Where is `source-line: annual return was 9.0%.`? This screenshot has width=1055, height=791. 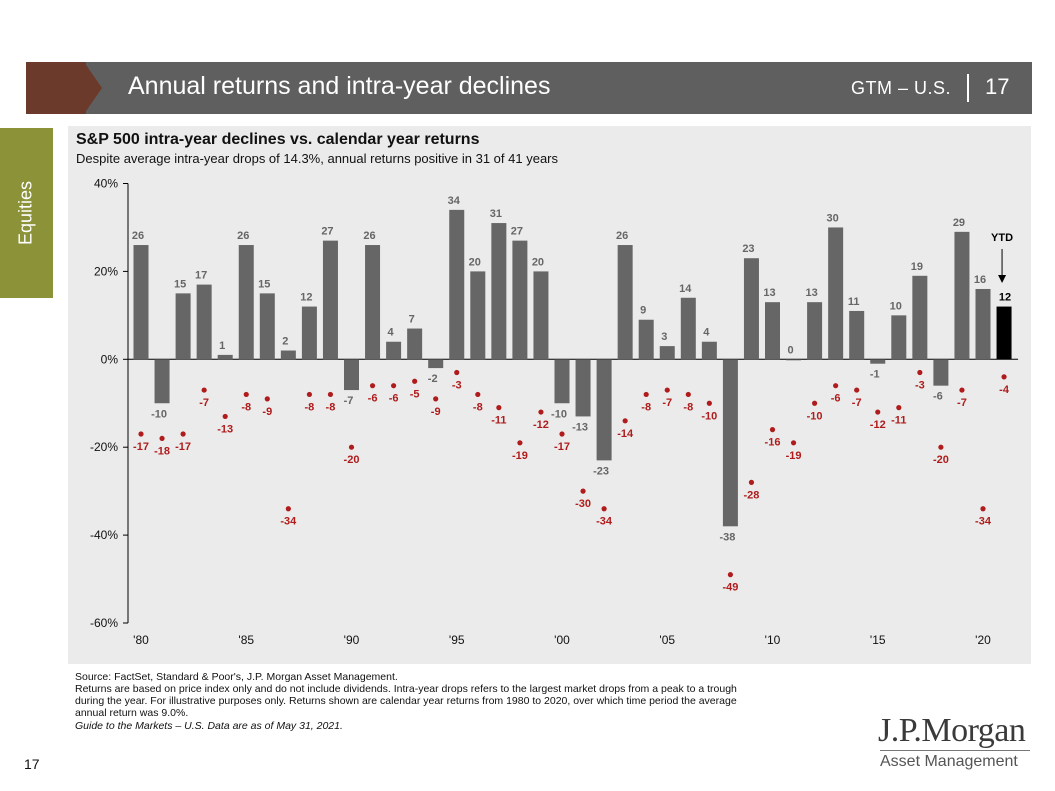 source-line: annual return was 9.0%. is located at coordinates (132, 713).